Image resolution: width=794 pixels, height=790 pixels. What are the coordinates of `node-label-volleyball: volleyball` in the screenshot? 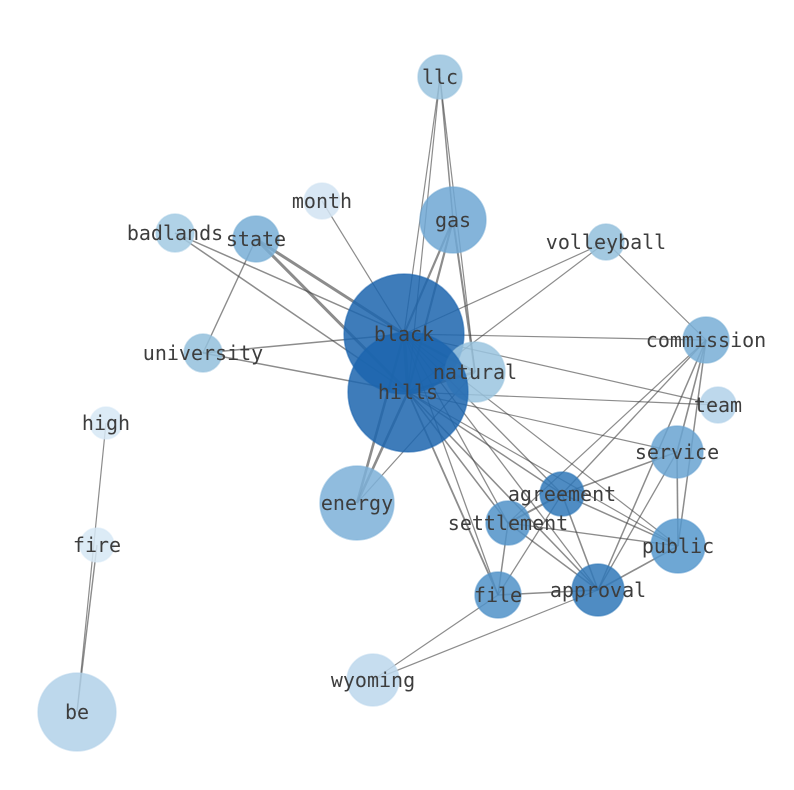 It's located at (606, 242).